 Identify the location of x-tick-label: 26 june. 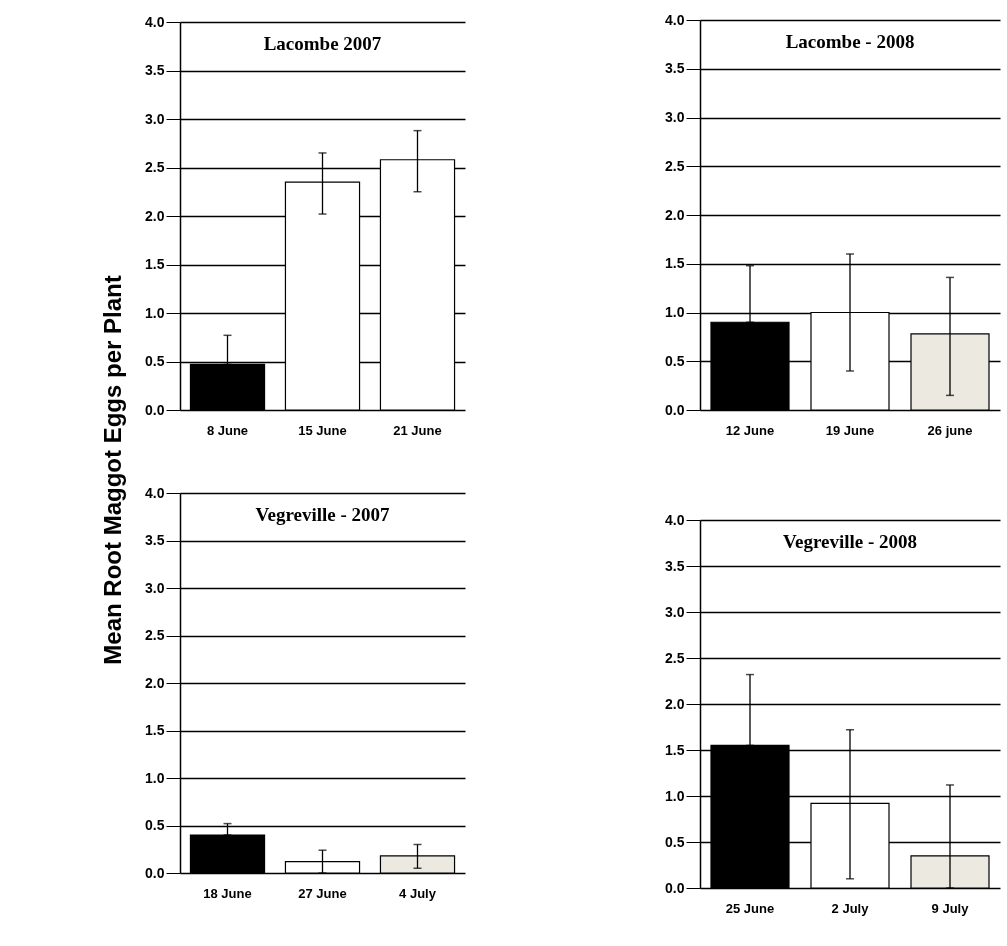
(950, 430).